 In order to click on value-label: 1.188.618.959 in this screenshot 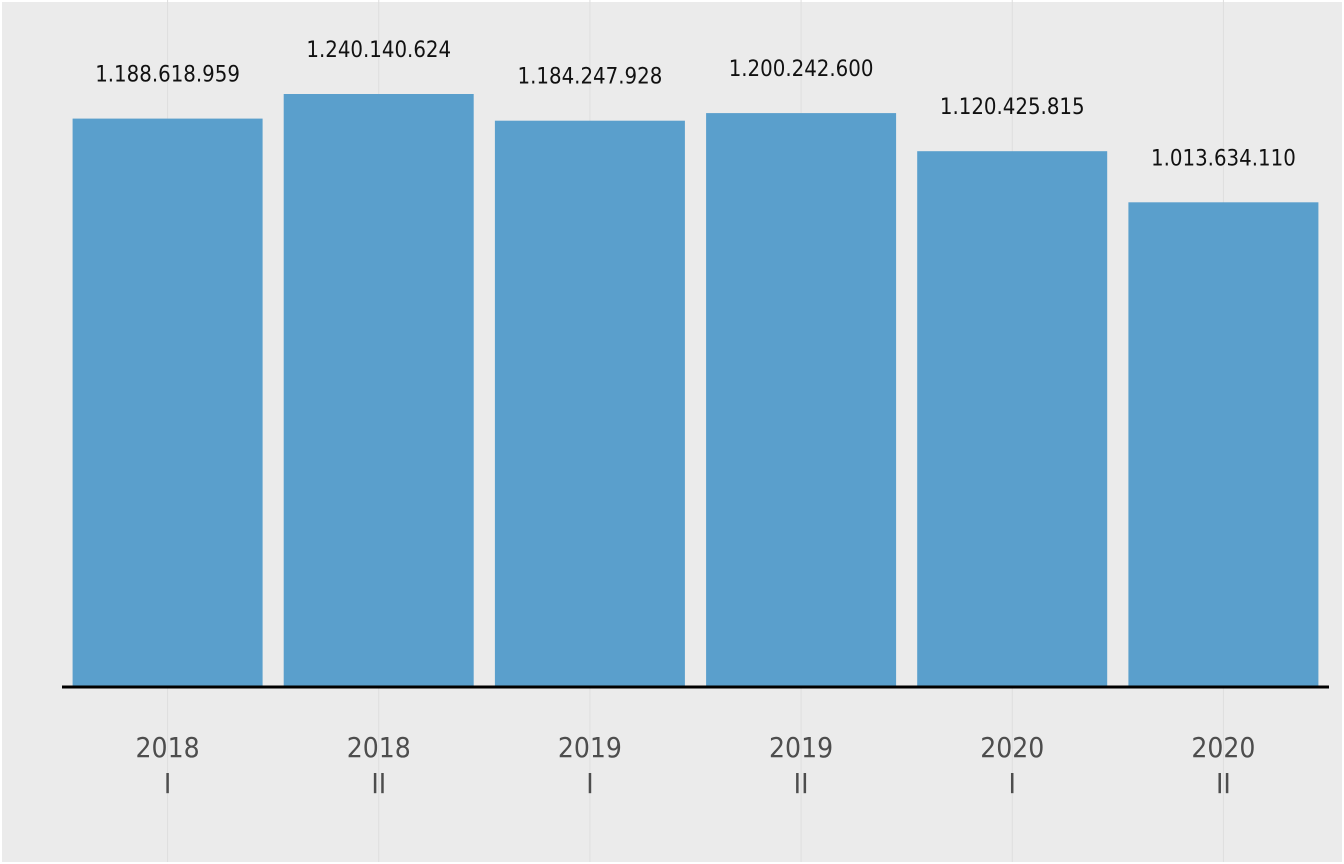, I will do `click(167, 75)`.